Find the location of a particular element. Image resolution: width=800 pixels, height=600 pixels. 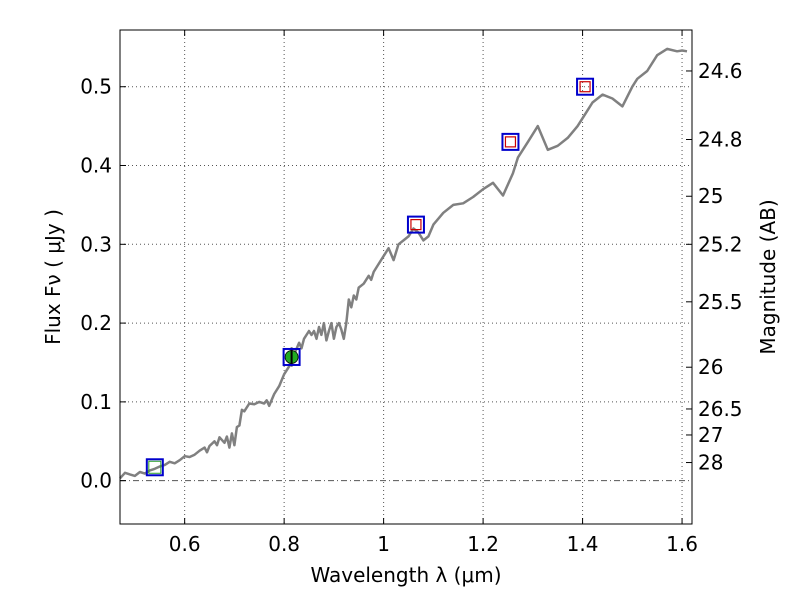

x-tick-label: 1.6 is located at coordinates (682, 544).